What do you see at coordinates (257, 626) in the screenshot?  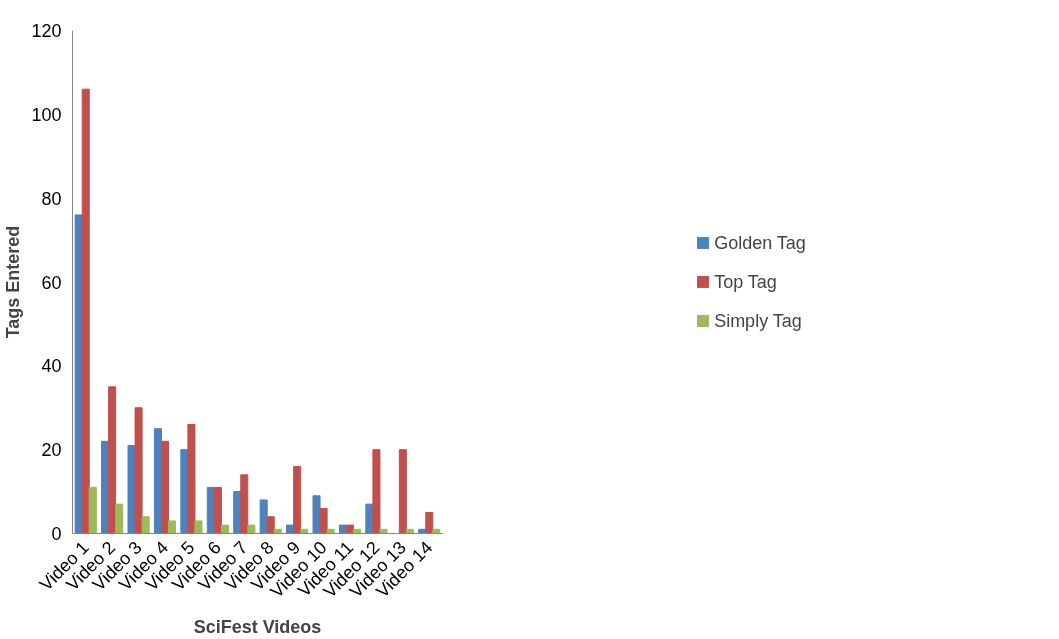 I see `x-axis-title: SciFest Videos` at bounding box center [257, 626].